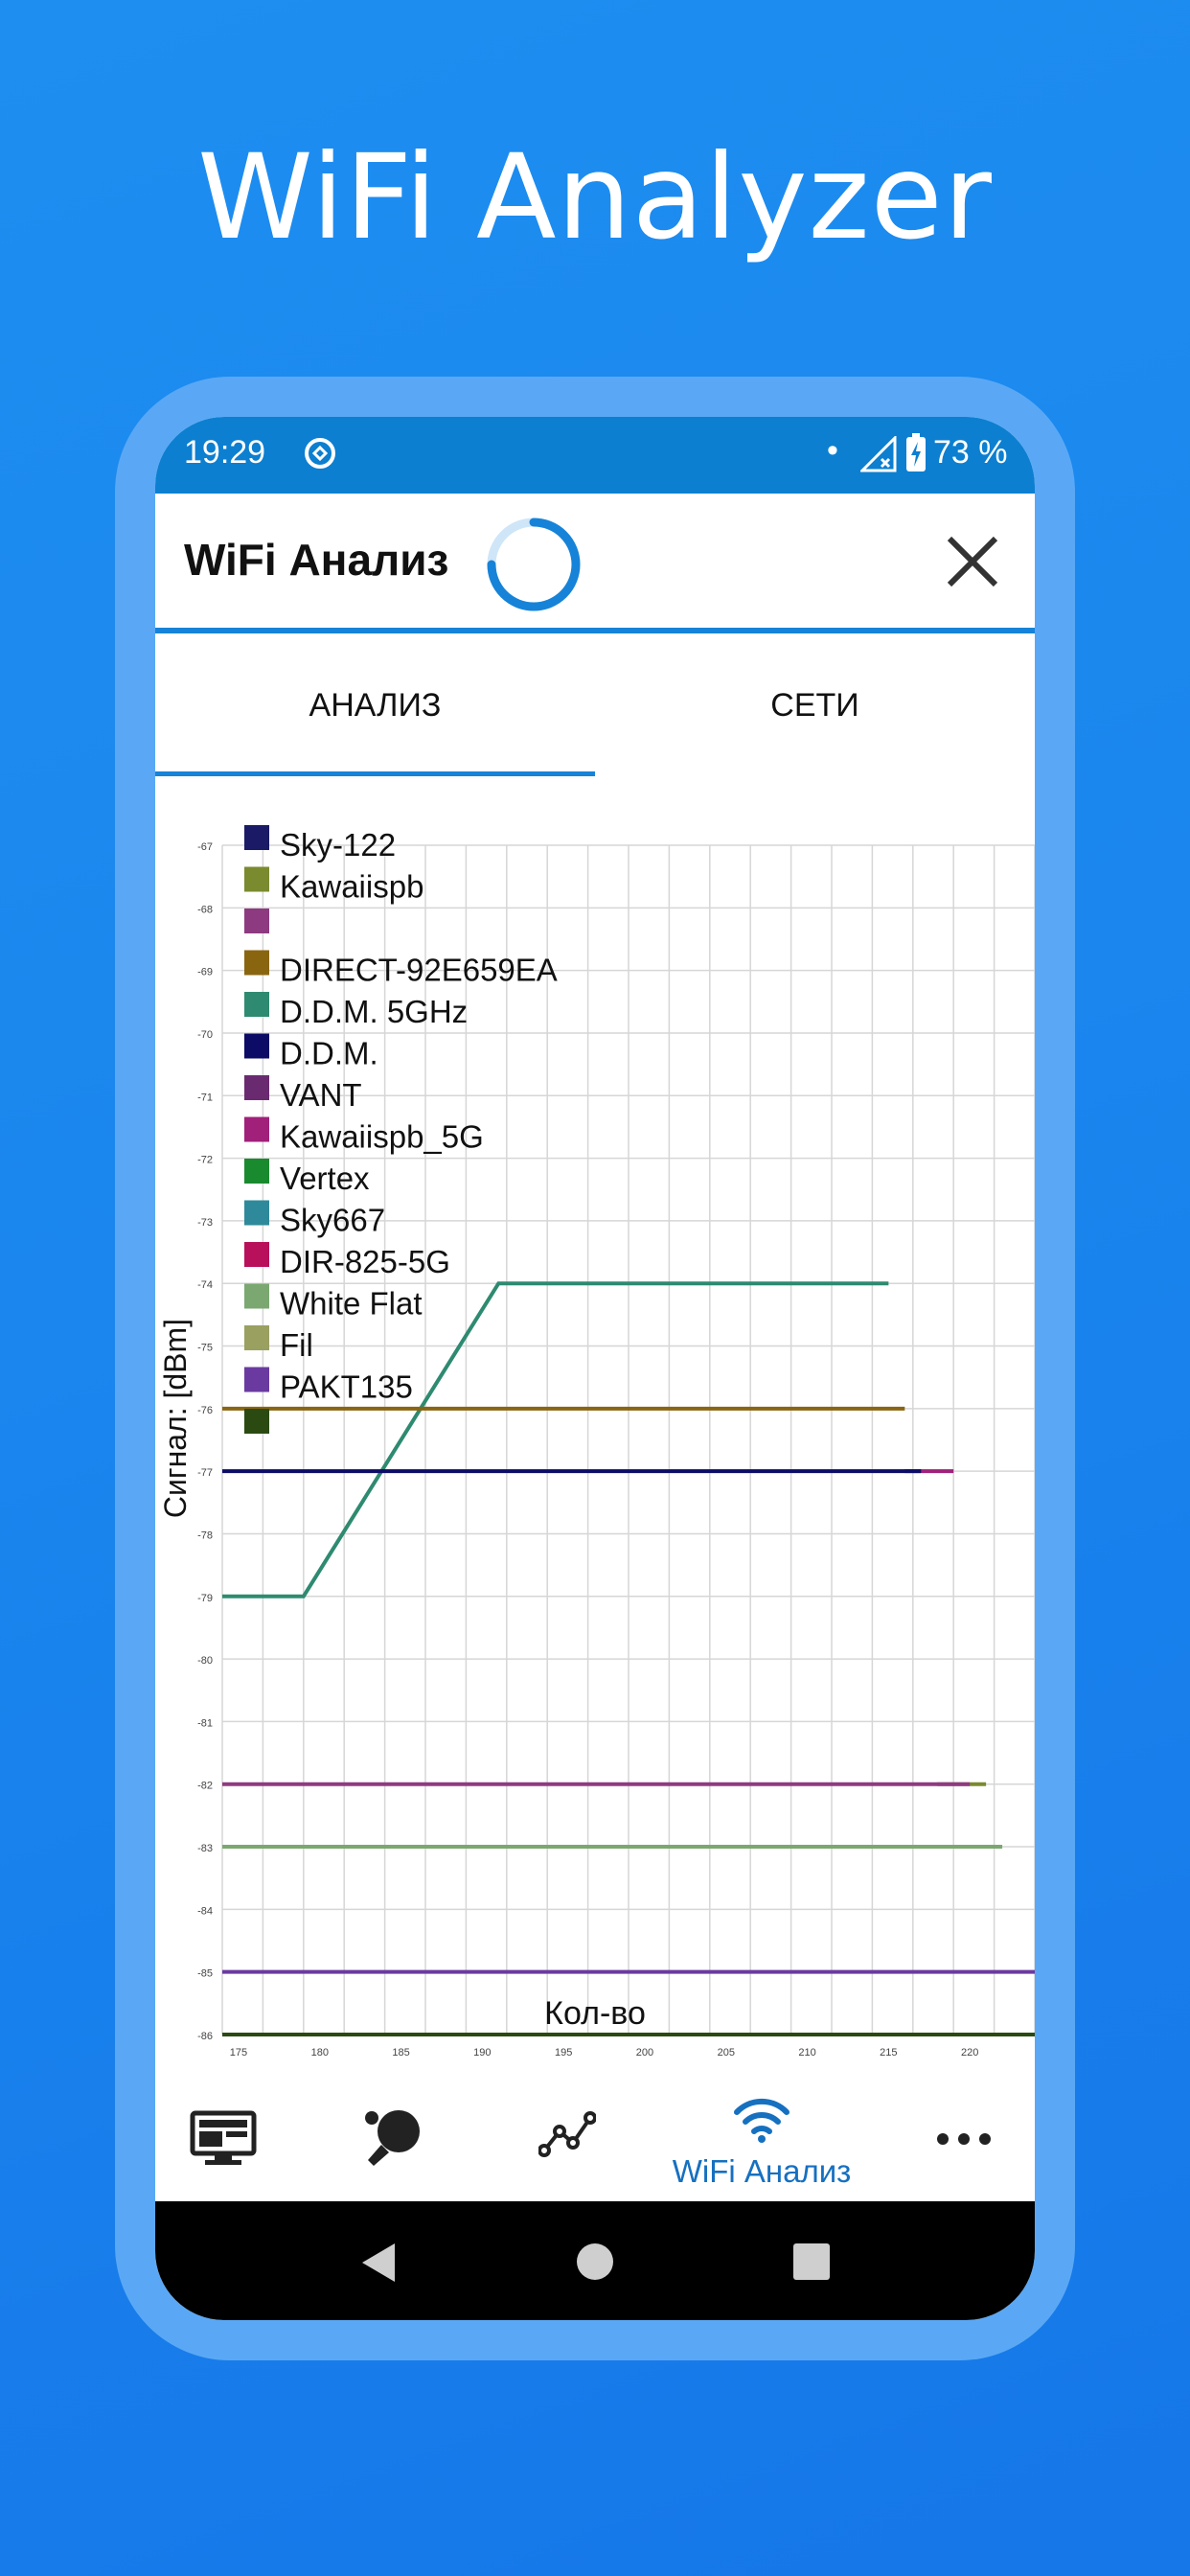 The width and height of the screenshot is (1190, 2576). I want to click on close-icon, so click(973, 561).